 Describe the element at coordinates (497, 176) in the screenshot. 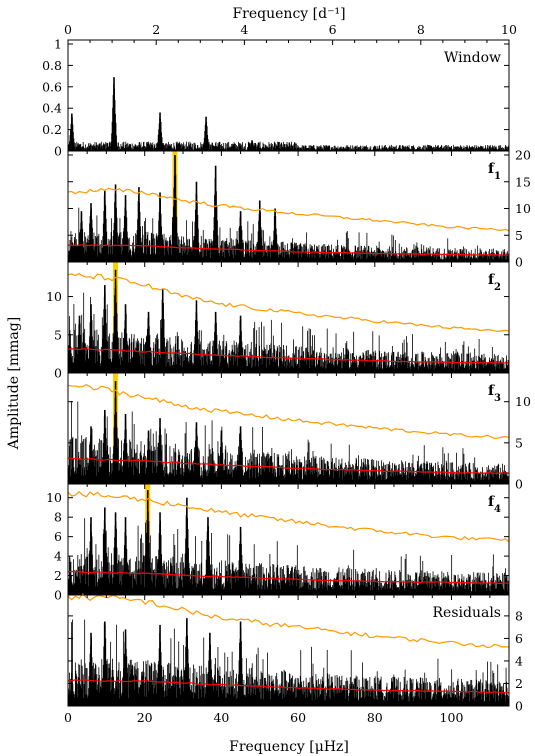

I see `panel-label-subscript: 1` at that location.